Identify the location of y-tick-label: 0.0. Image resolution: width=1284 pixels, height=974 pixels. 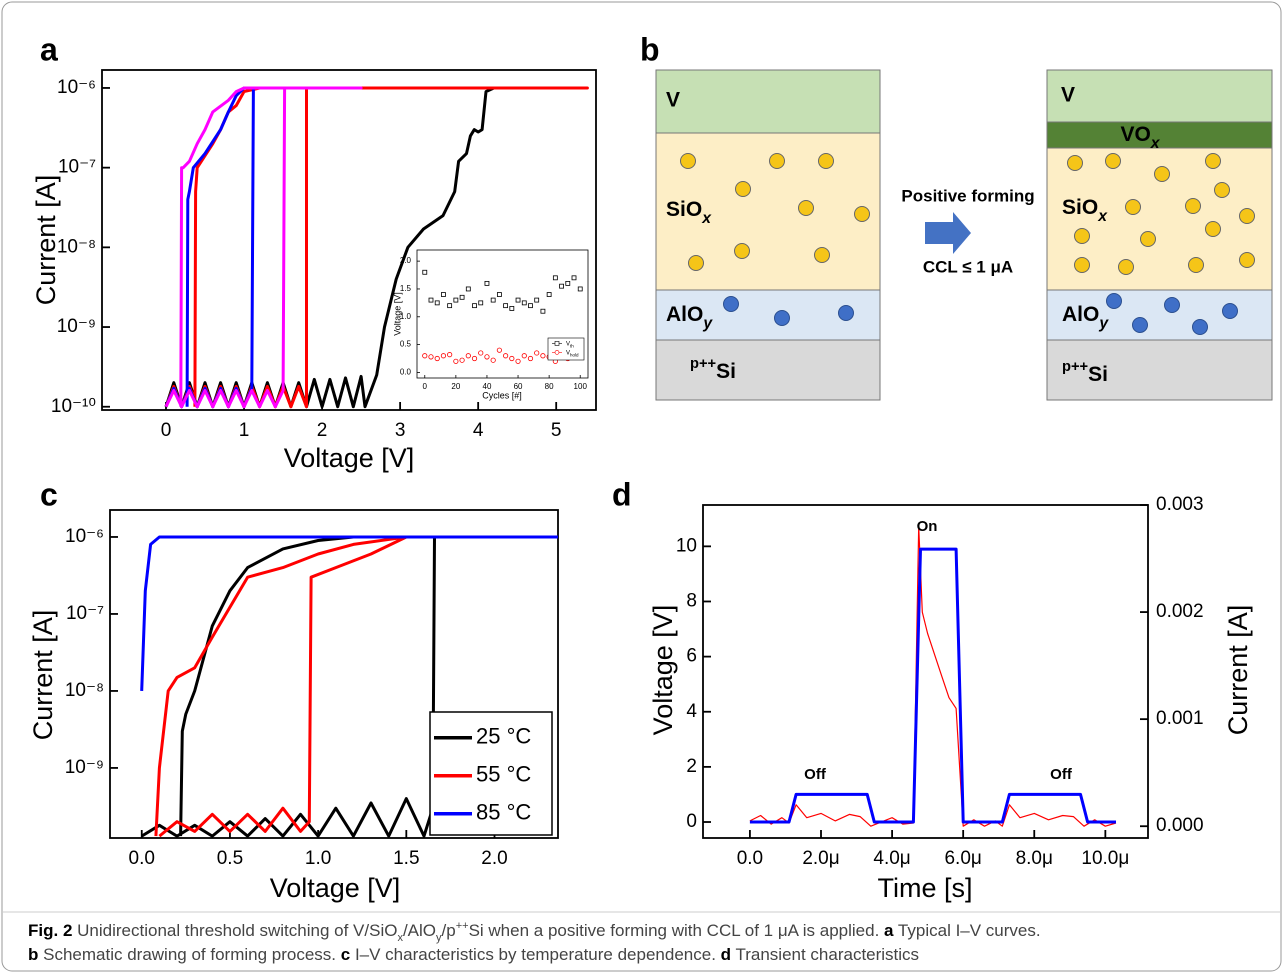
(406, 372).